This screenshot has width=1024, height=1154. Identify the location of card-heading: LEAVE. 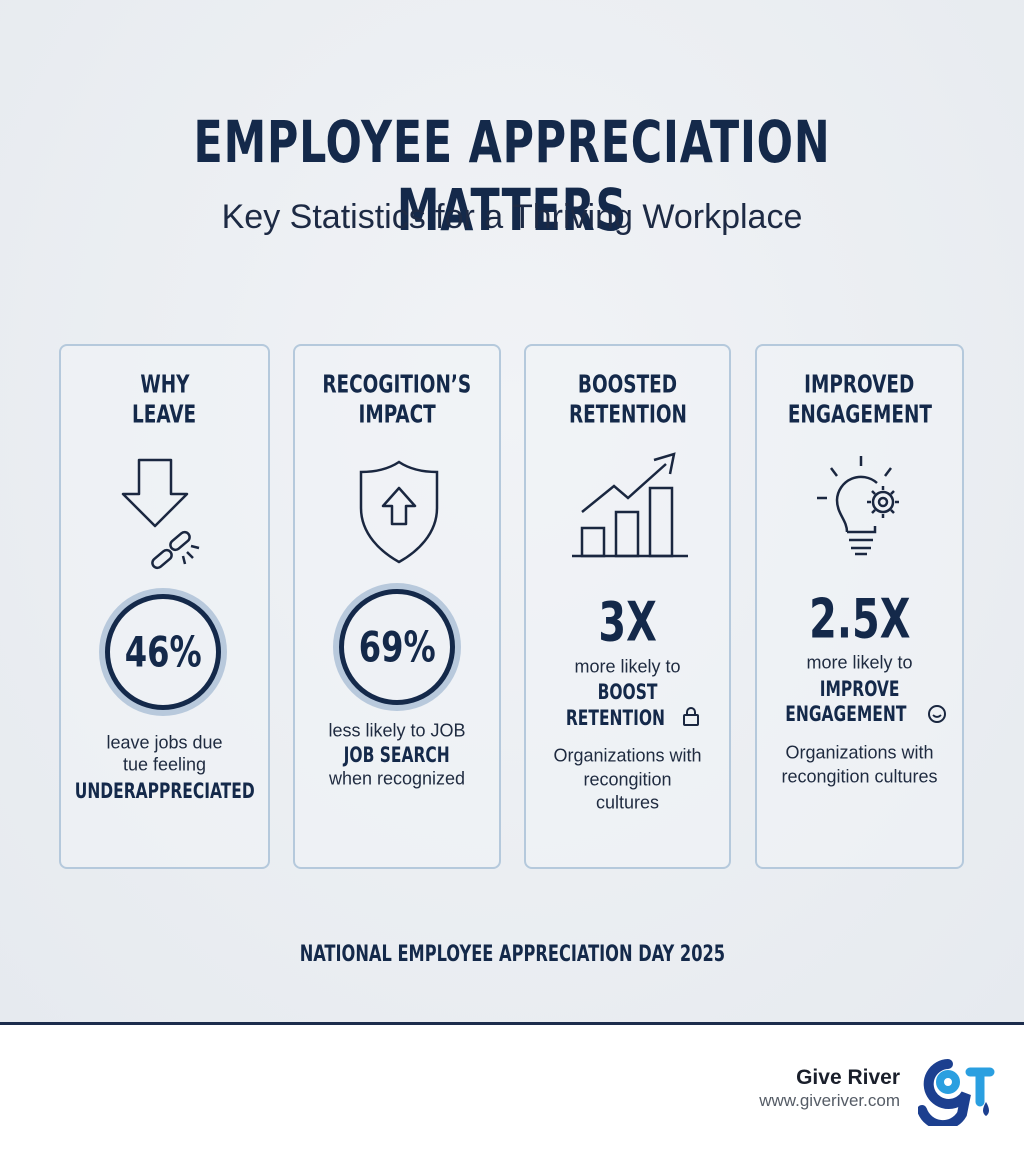
(164, 414).